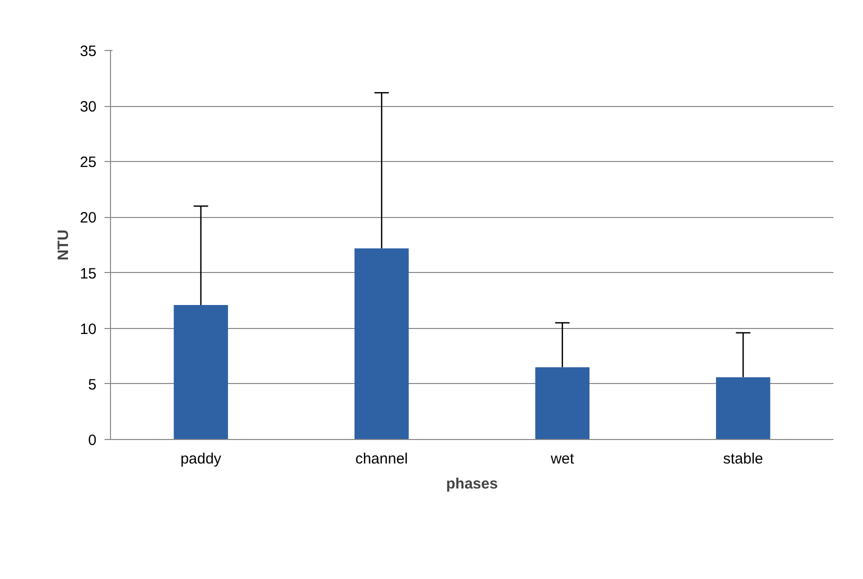  Describe the element at coordinates (88, 51) in the screenshot. I see `y-tick-label: 35` at that location.